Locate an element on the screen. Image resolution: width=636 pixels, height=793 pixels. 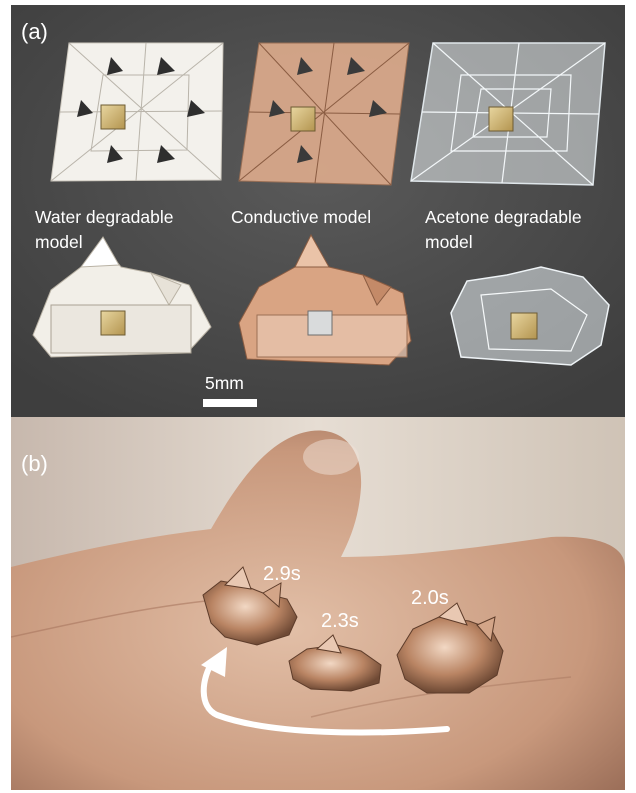
flat-sheet-acetone is located at coordinates (508, 114).